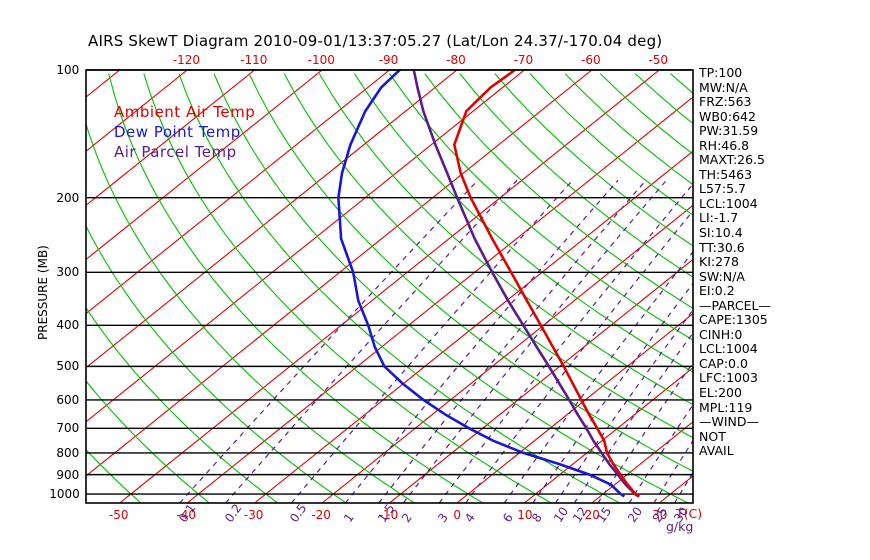 This screenshot has width=870, height=560. What do you see at coordinates (735, 305) in the screenshot?
I see `stat-row-17: —PARCEL—` at bounding box center [735, 305].